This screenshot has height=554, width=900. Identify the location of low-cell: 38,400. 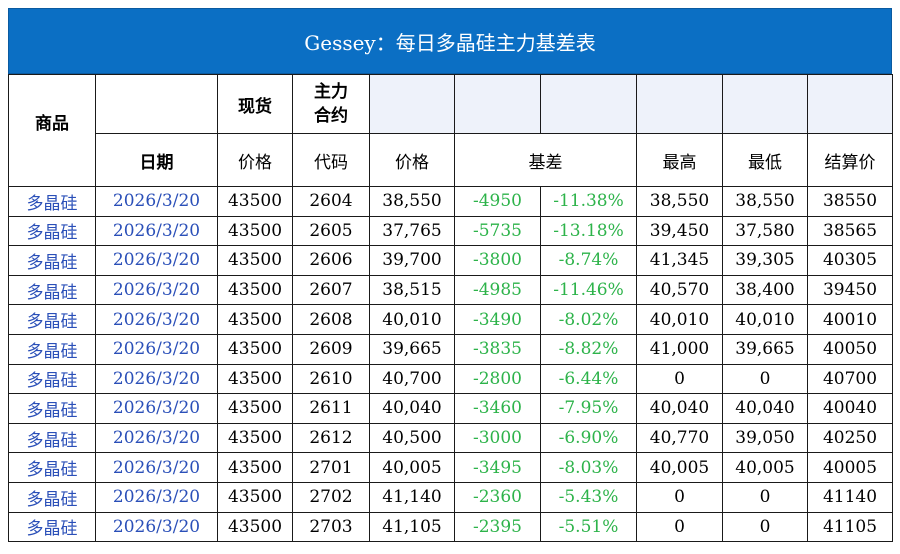
(765, 290).